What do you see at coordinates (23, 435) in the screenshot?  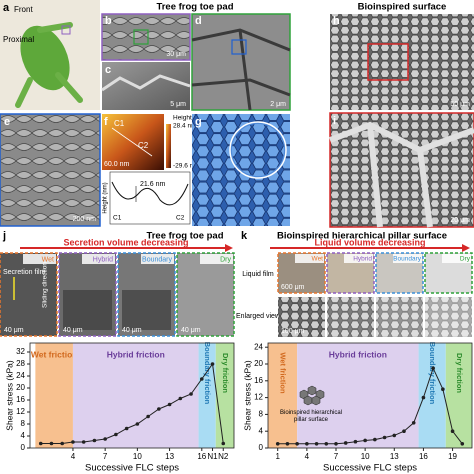 I see `y-tick-label: 4` at bounding box center [23, 435].